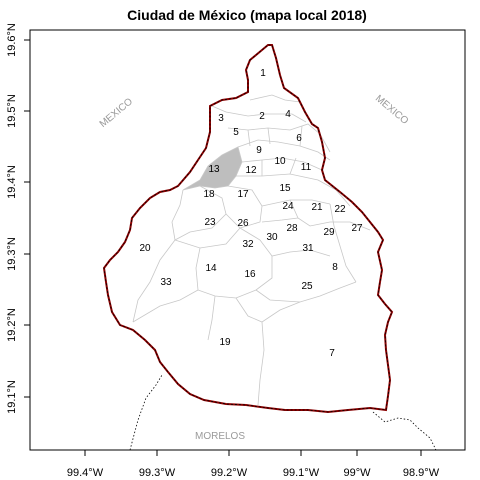  I want to click on x-tick-label: 98.9°W, so click(421, 473).